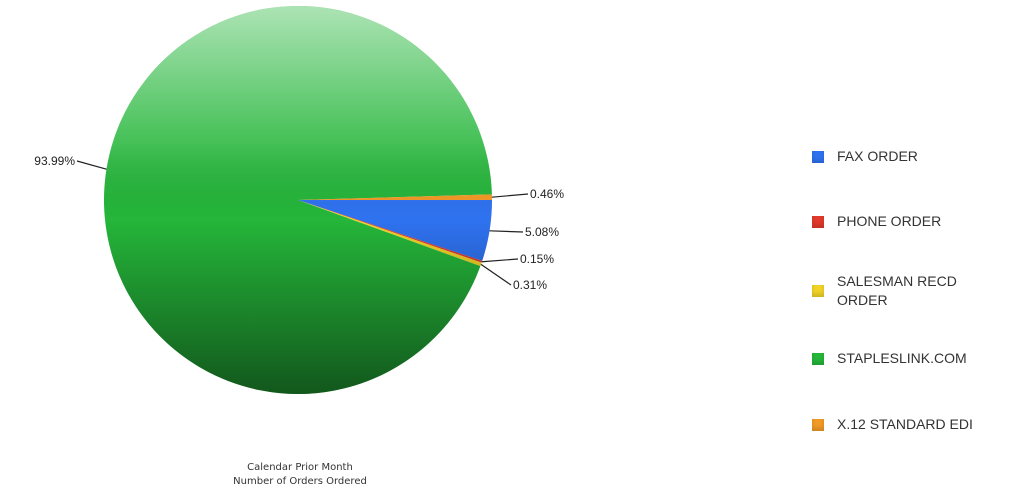 Image resolution: width=1015 pixels, height=502 pixels. I want to click on legend-label: SALESMAN RECD ORDER, so click(897, 290).